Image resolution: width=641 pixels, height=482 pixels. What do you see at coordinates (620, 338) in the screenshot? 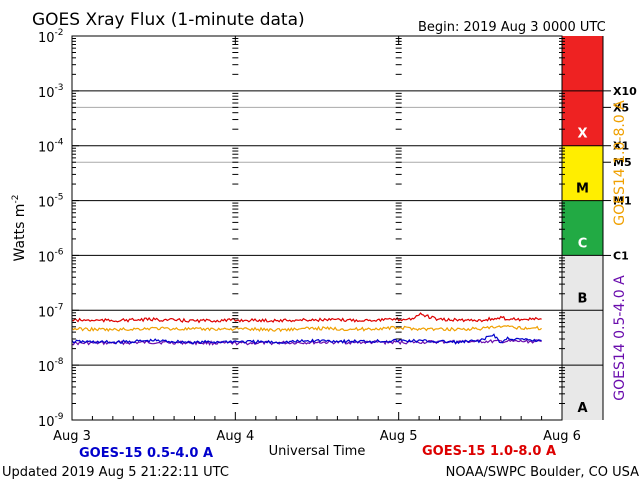
I see `legend-goes14-short: GOES14 0.5-4.0 A` at bounding box center [620, 338].